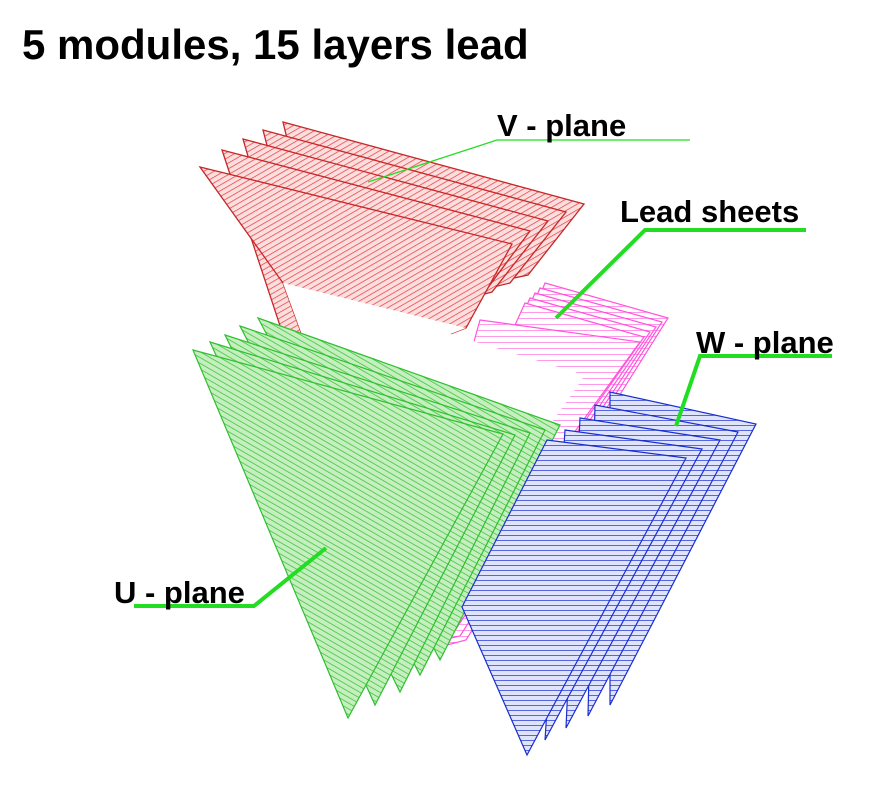 Image resolution: width=871 pixels, height=803 pixels. Describe the element at coordinates (528, 161) in the screenshot. I see `v-plane-leader` at that location.